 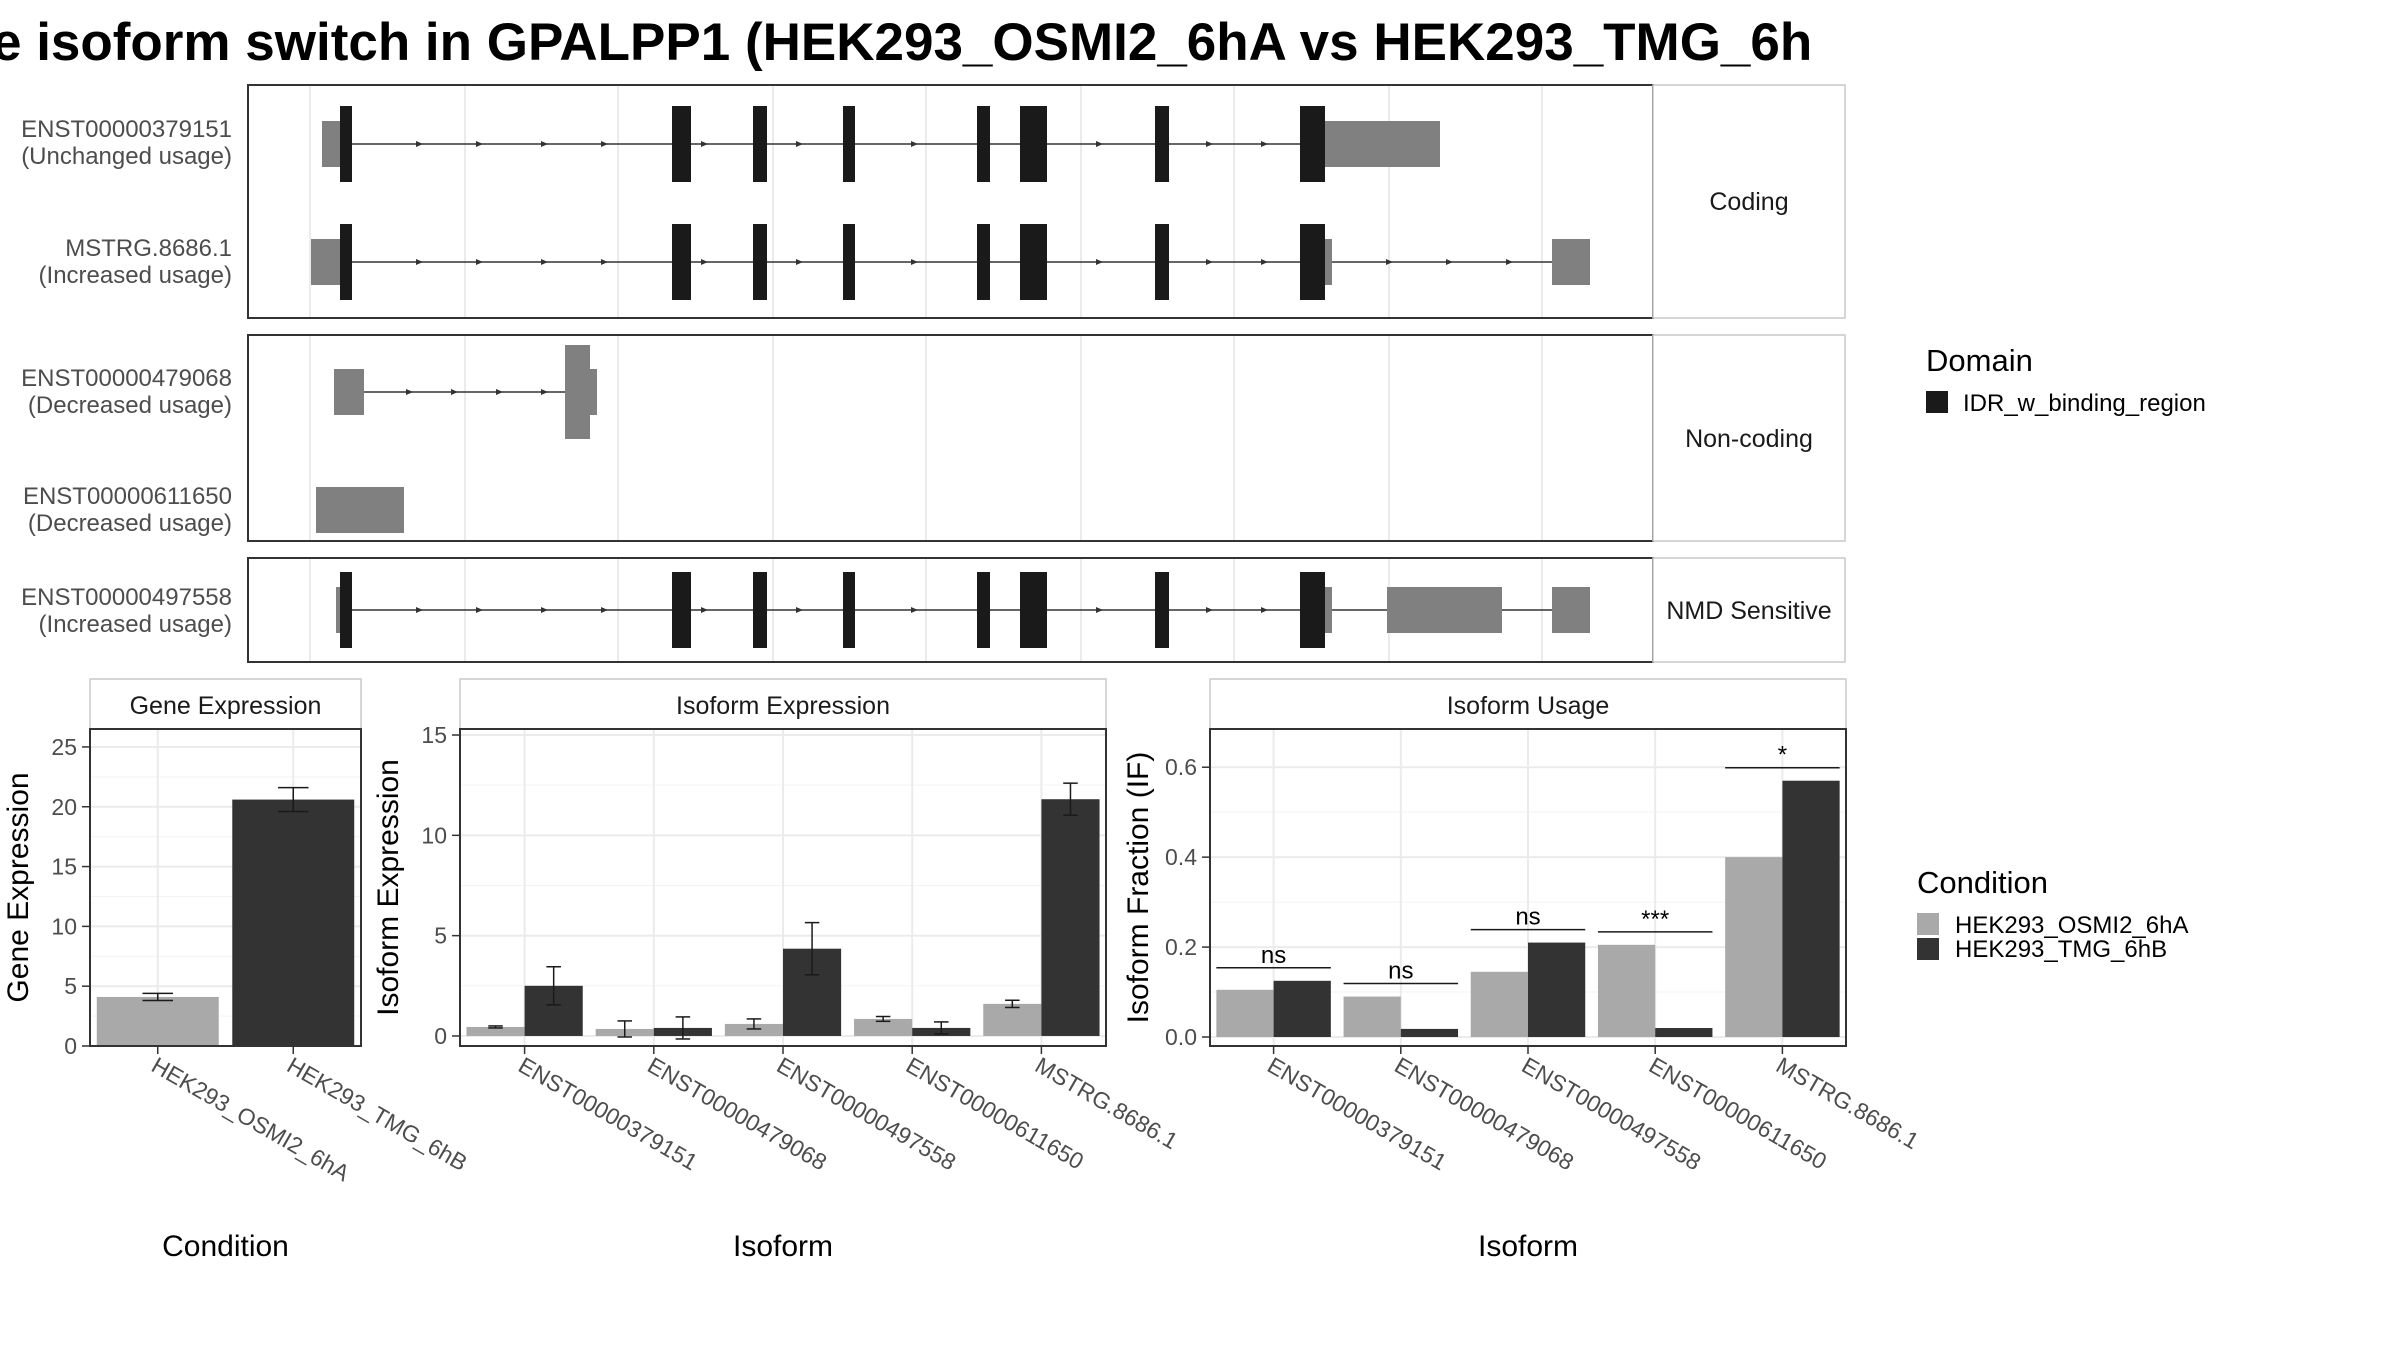 I want to click on ytick-label-3-0.6: 0.6, so click(x=1181, y=767).